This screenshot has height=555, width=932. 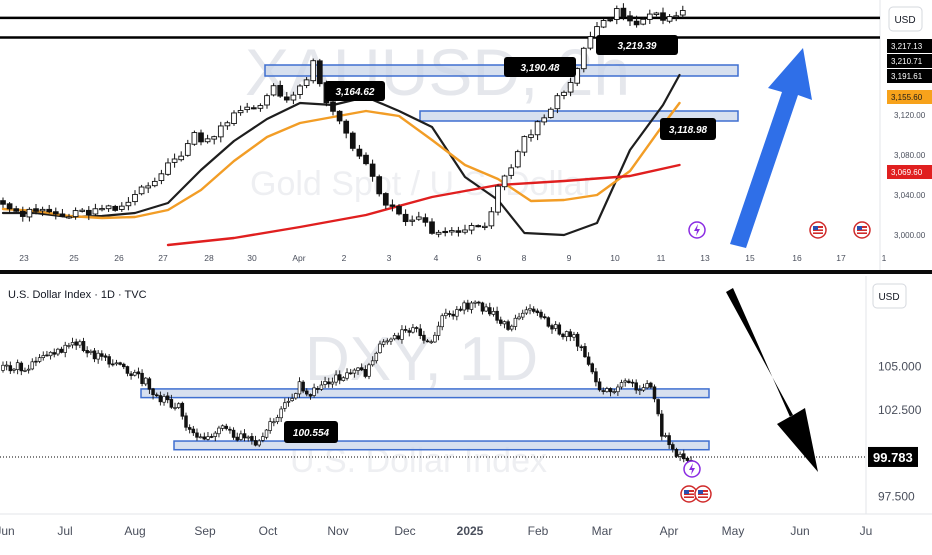 I want to click on lightning-event-icon, so click(x=692, y=469).